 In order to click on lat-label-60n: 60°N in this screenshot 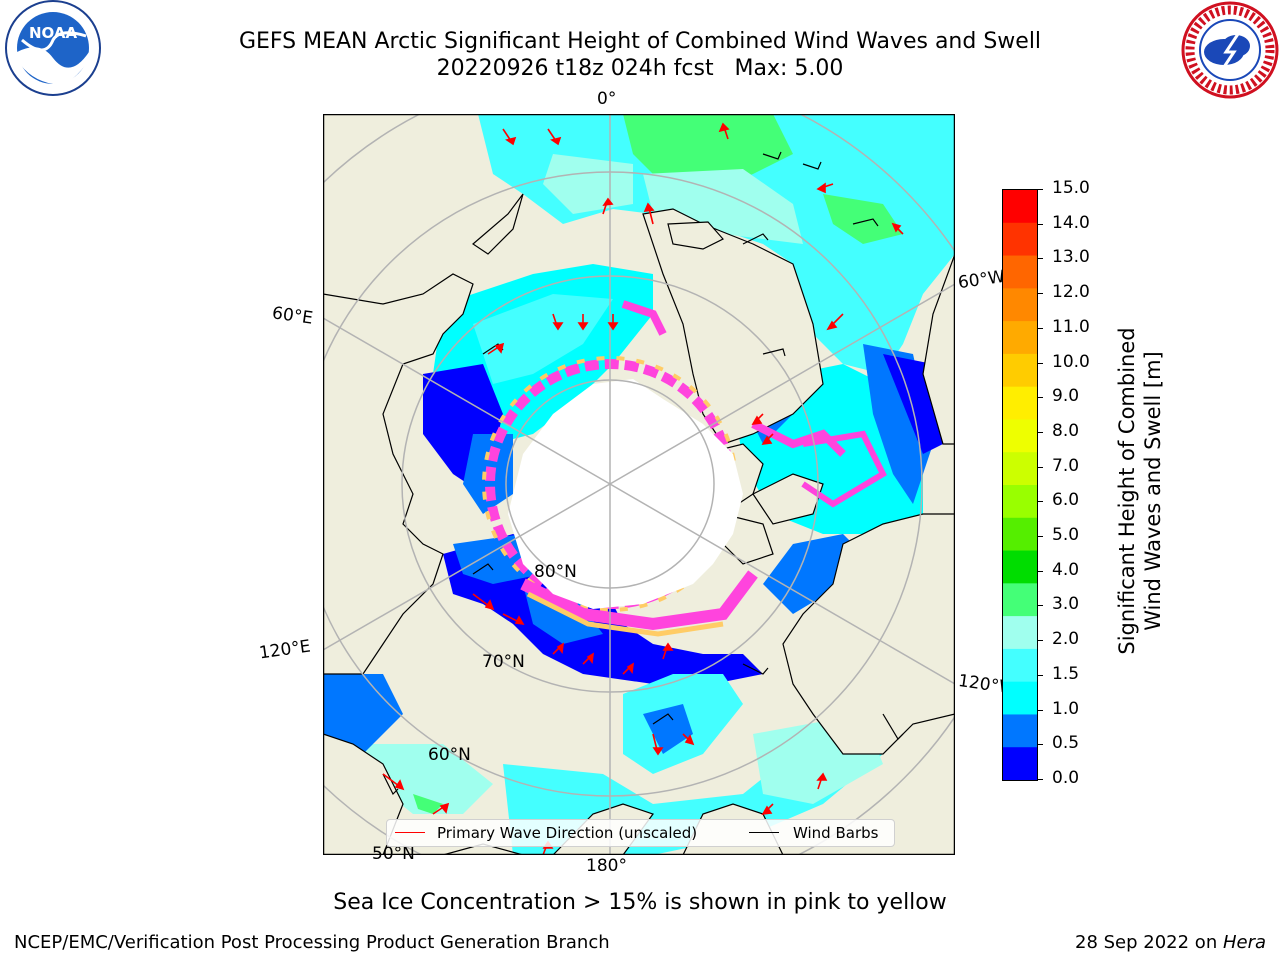, I will do `click(449, 755)`.